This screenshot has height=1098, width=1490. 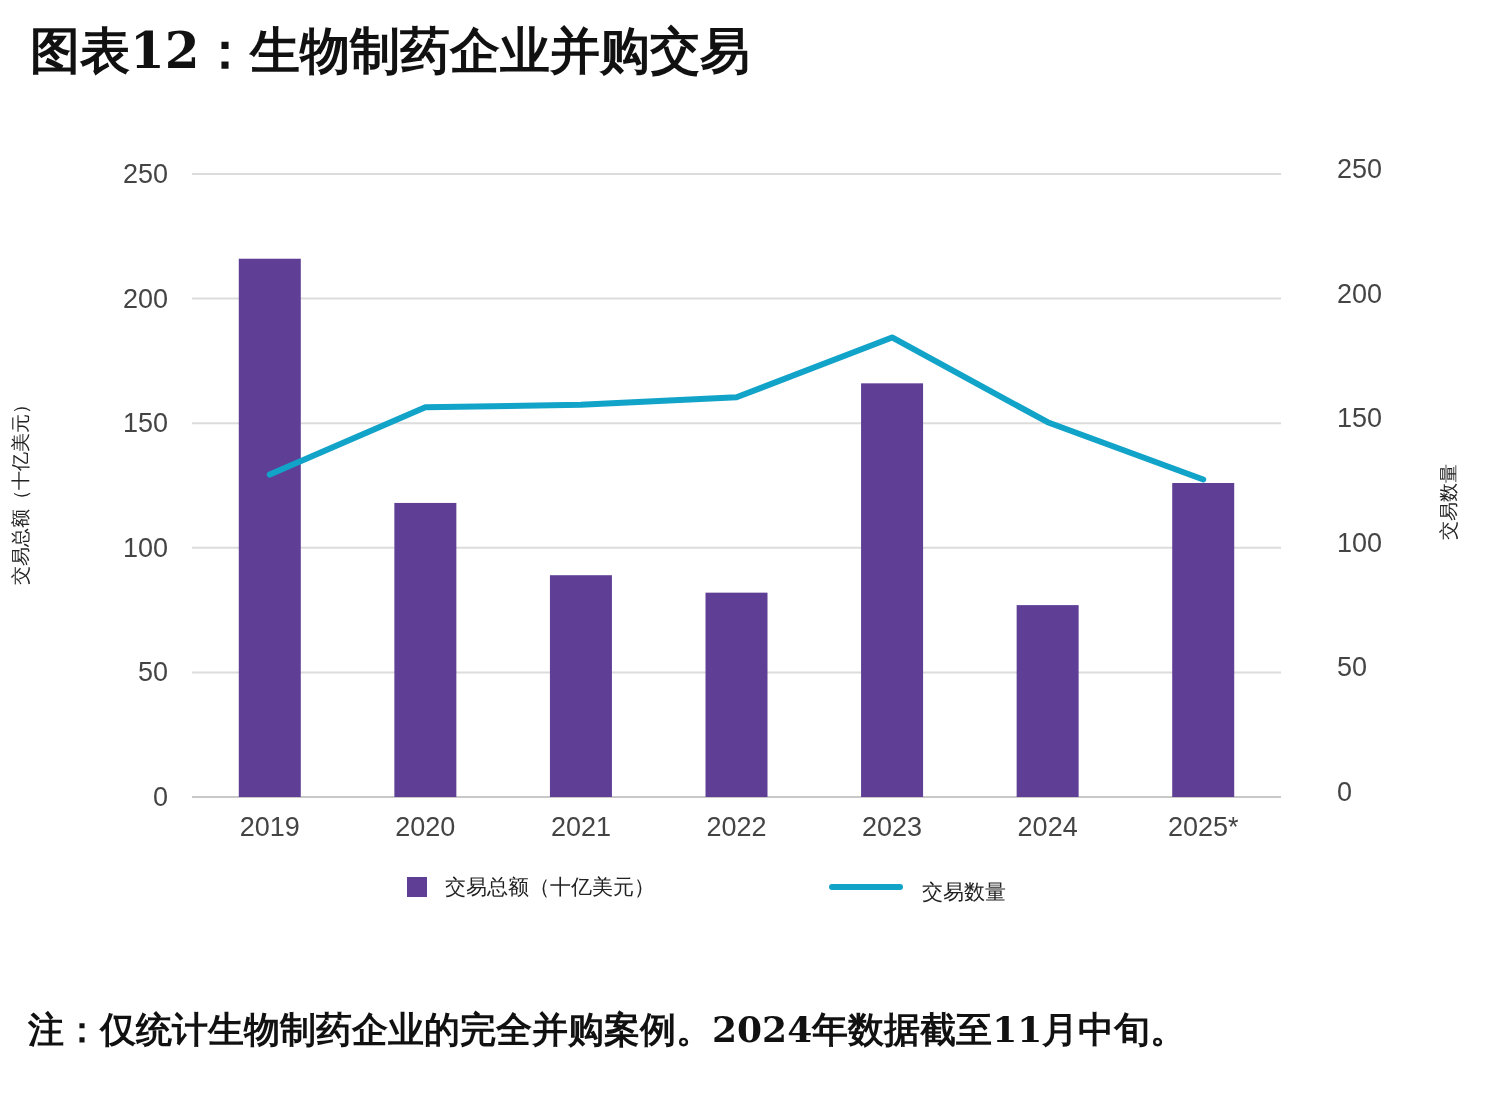 What do you see at coordinates (1047, 827) in the screenshot?
I see `x-tick-label: 2024` at bounding box center [1047, 827].